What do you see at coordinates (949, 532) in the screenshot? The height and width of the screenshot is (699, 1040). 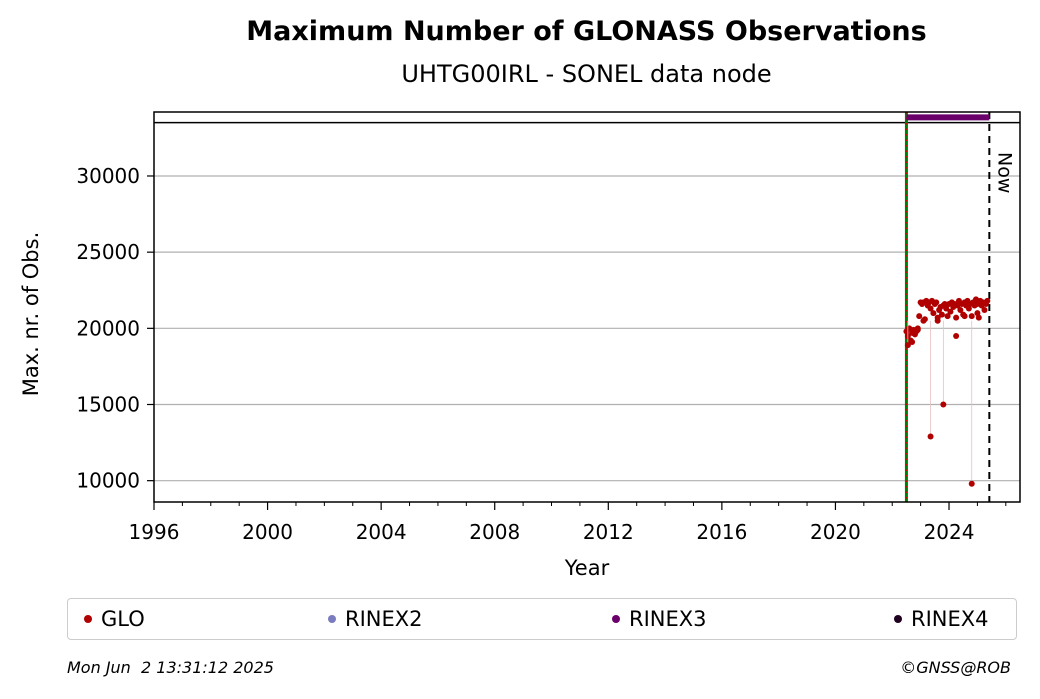 I see `x-tick-label: 2024` at bounding box center [949, 532].